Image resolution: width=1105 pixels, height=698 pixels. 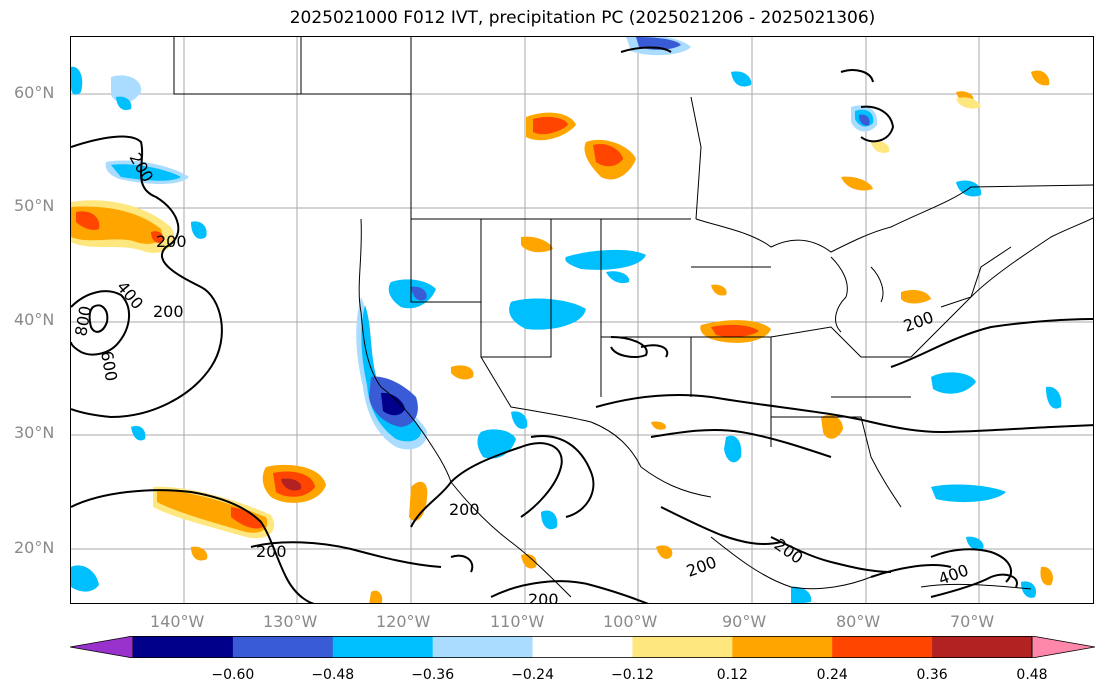 I want to click on lon-label-130w: 130°W, so click(x=290, y=621).